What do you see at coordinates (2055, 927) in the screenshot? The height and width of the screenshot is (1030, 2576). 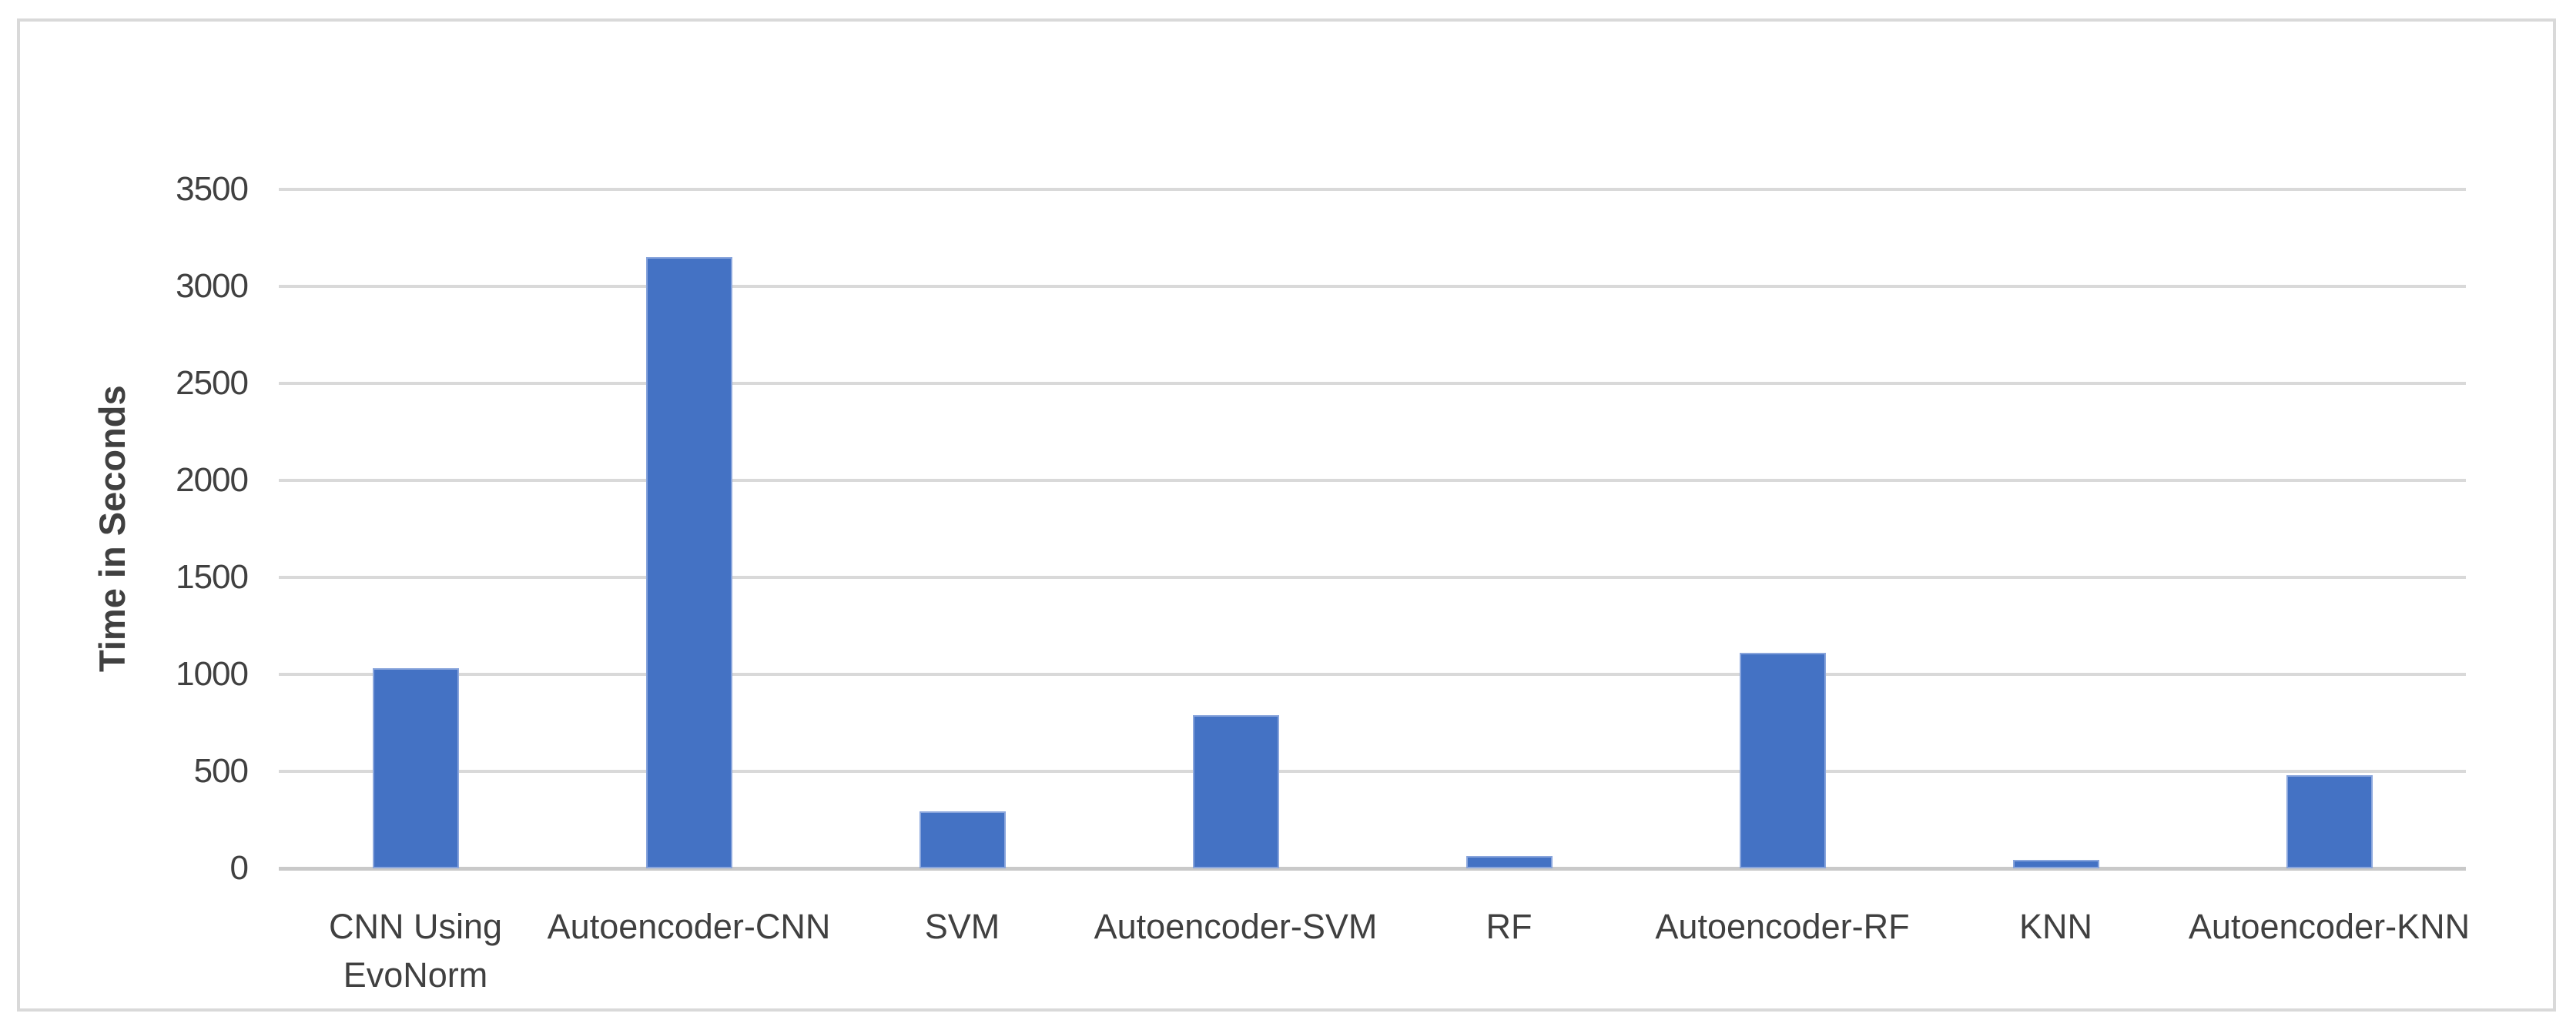 I see `x-category-label: KNN` at bounding box center [2055, 927].